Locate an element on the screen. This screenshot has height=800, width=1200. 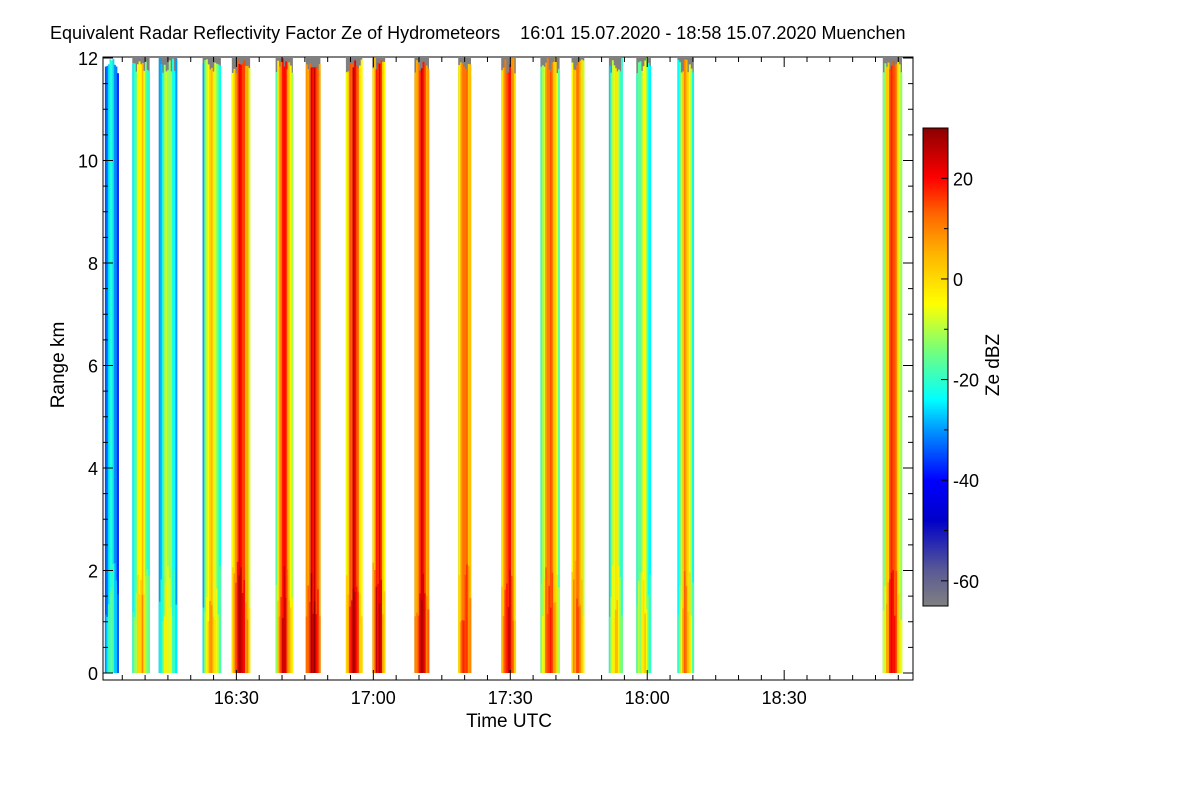
colorbar-tick-label: -20 is located at coordinates (966, 381).